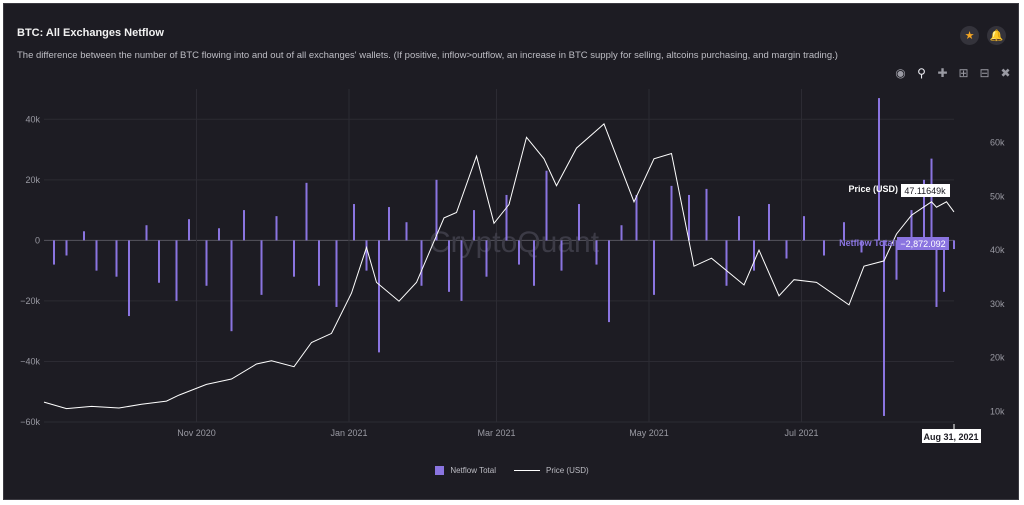  I want to click on star-icon: ★, so click(969, 35).